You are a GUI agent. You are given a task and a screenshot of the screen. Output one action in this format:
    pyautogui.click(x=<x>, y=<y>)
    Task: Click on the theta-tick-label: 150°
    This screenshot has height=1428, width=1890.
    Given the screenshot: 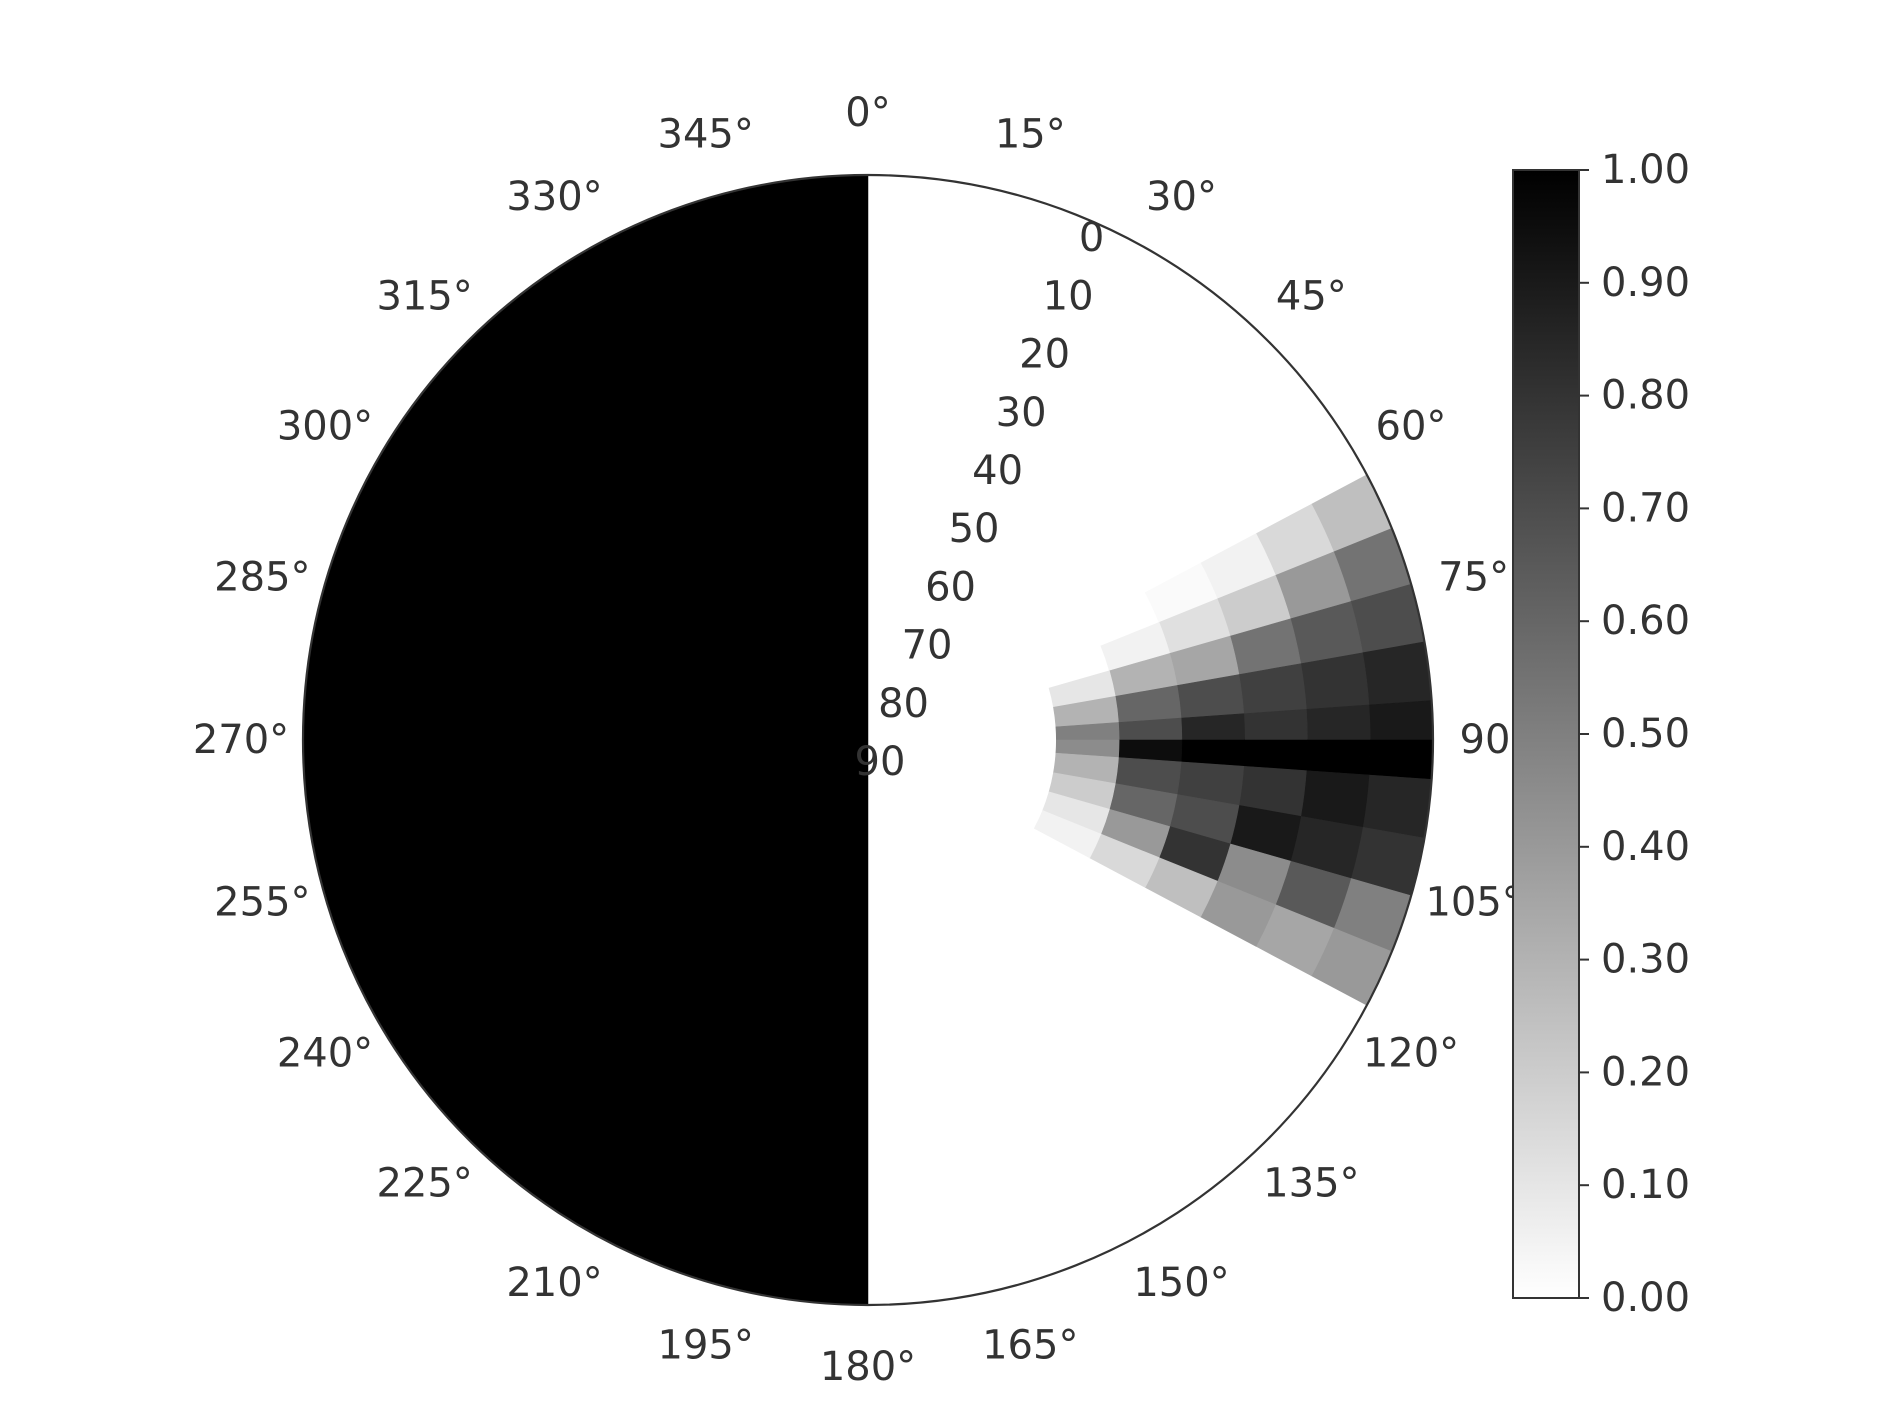 What is the action you would take?
    pyautogui.click(x=1181, y=1283)
    